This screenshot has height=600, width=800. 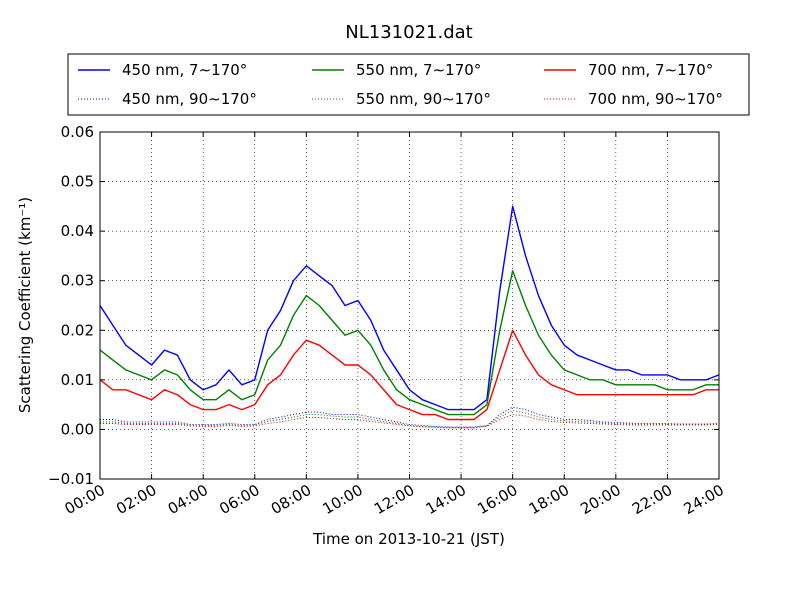 I want to click on legend-label-3: 550 nm, 90∼170°, so click(x=423, y=99).